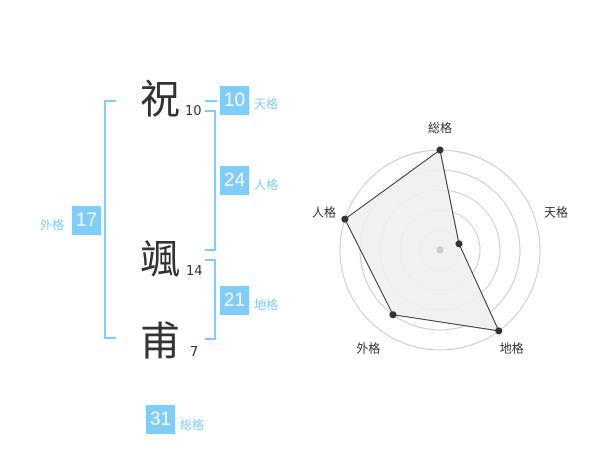 The height and width of the screenshot is (470, 600). I want to click on tenkaku-label: 天格, so click(266, 104).